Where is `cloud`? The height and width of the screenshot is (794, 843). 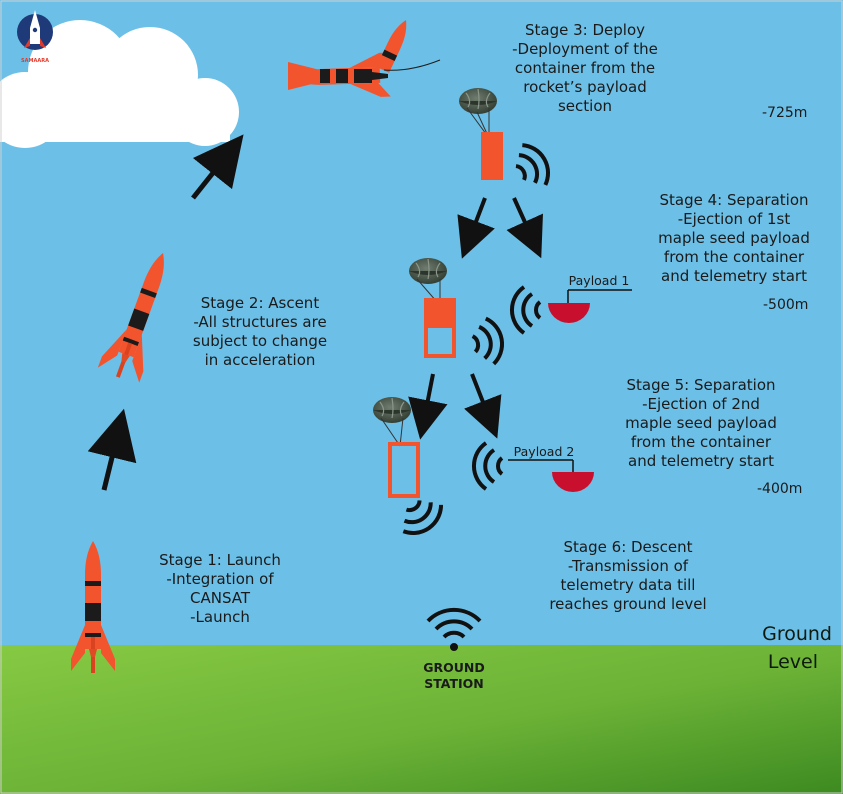
cloud is located at coordinates (119, 84).